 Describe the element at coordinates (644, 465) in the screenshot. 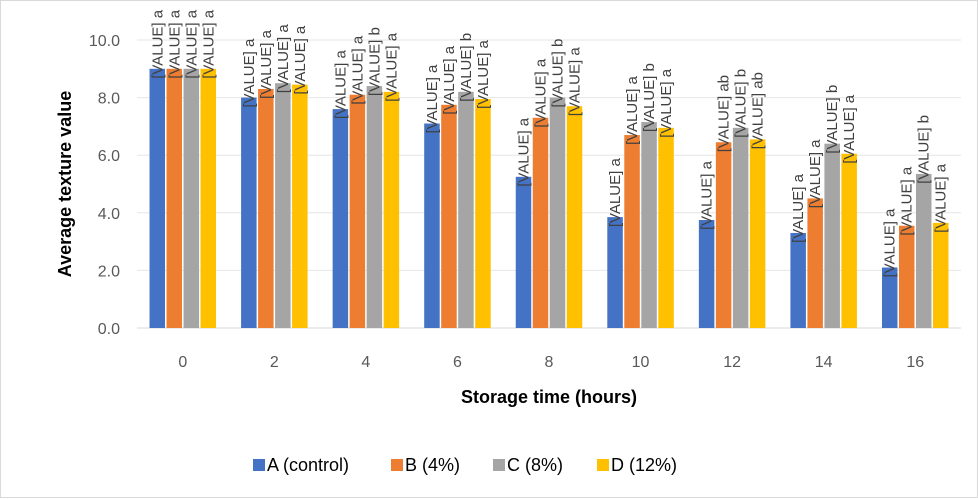

I see `legend-label: D (12%)` at that location.